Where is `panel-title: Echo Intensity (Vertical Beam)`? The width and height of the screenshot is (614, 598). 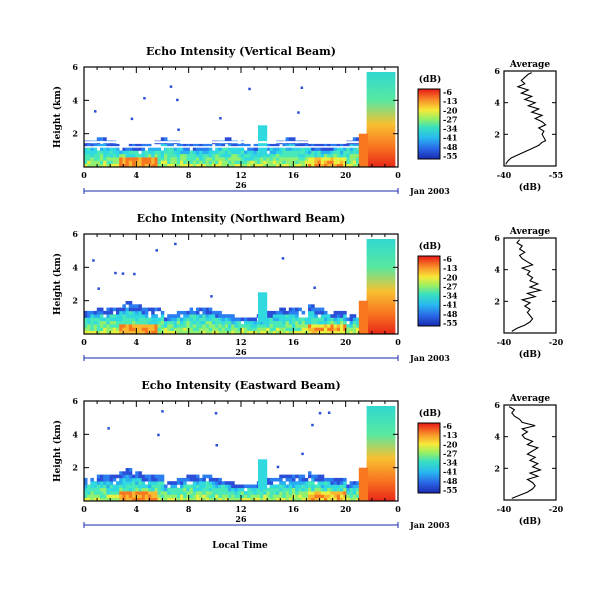 panel-title: Echo Intensity (Vertical Beam) is located at coordinates (241, 51).